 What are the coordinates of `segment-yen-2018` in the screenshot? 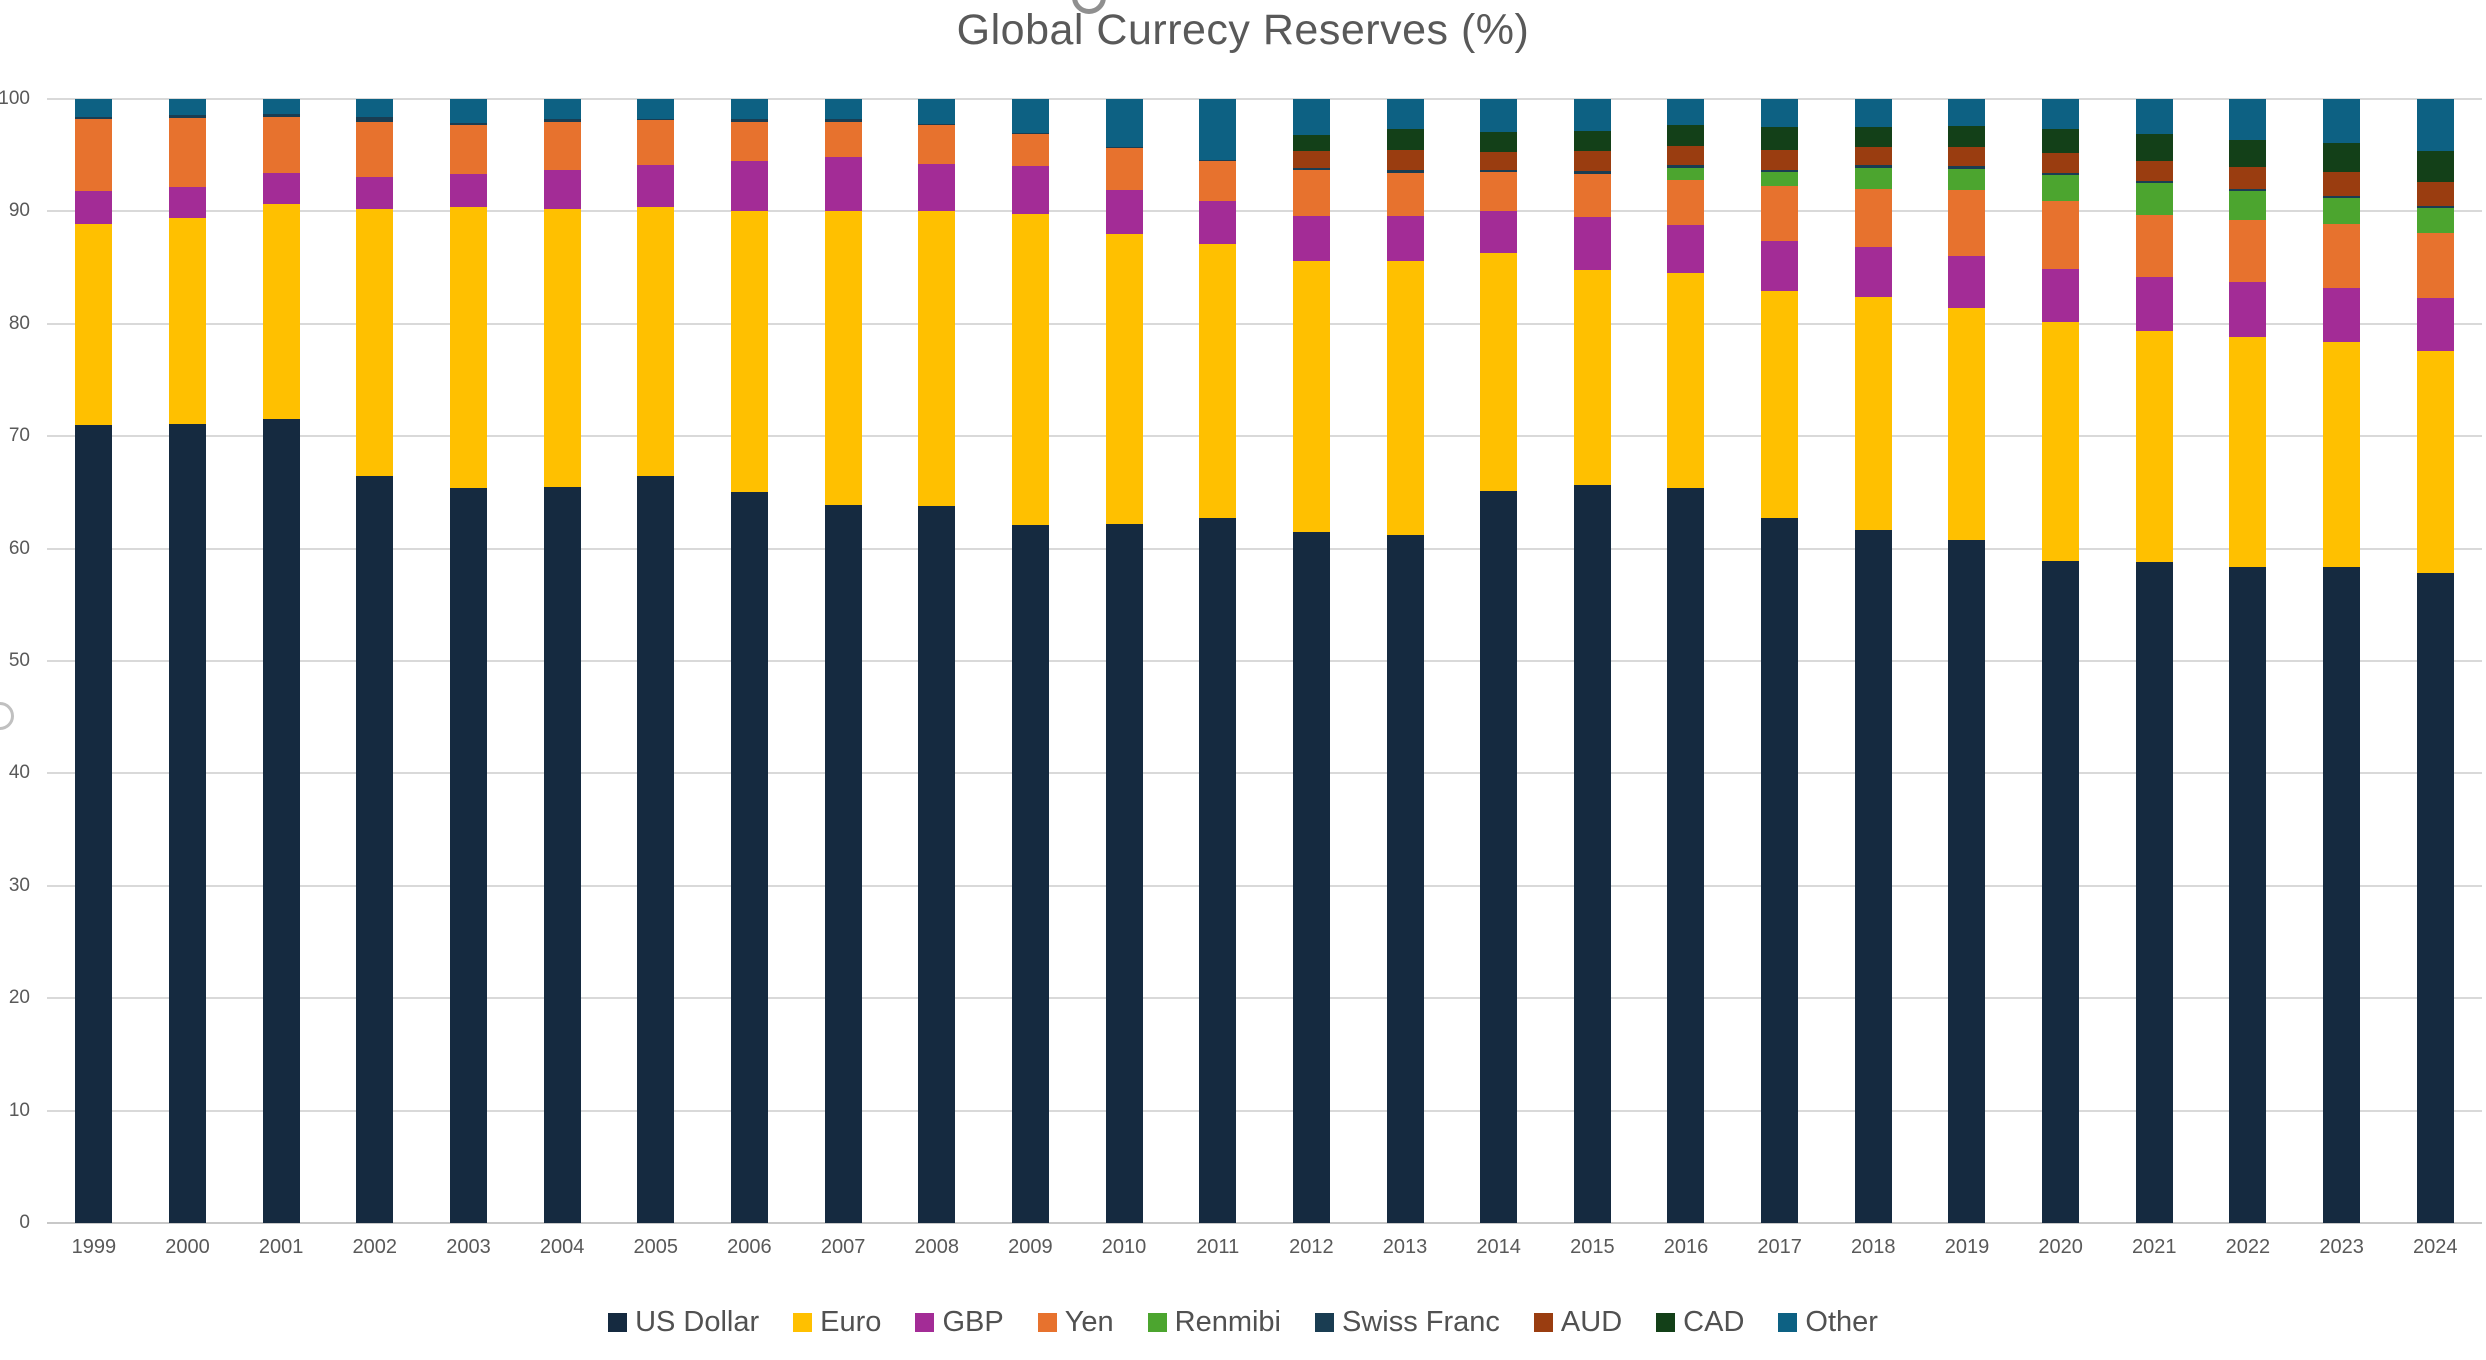 It's located at (1873, 218).